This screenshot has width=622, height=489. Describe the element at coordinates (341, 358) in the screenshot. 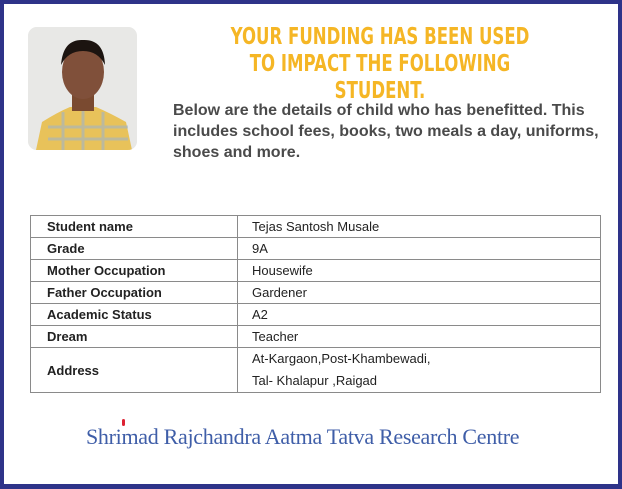

I see `address-line: At-Kargaon,Post-Khambewadi,` at that location.